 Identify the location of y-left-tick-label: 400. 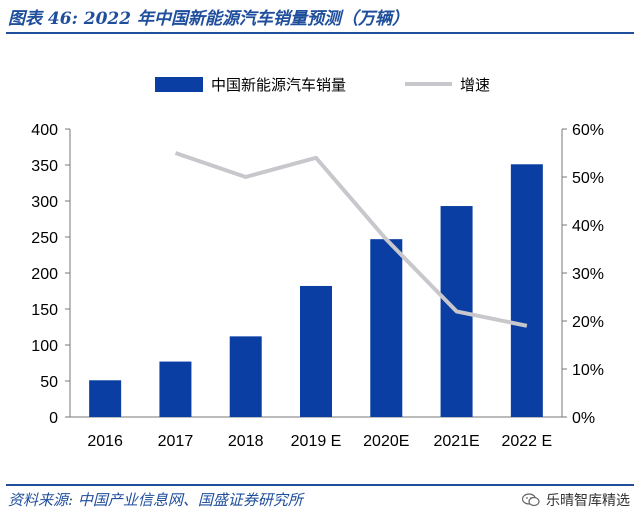
(44, 130).